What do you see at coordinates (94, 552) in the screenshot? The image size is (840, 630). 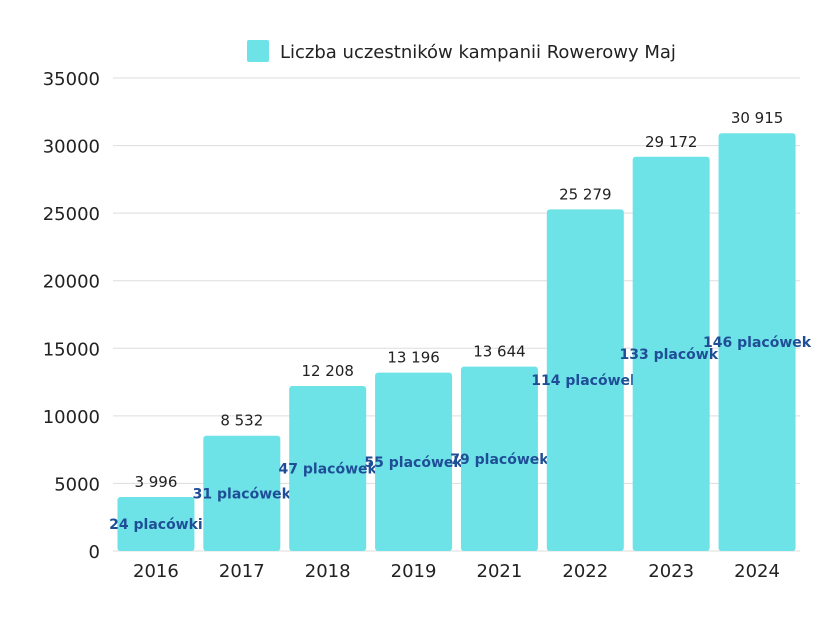 I see `y-tick-label: 0` at bounding box center [94, 552].